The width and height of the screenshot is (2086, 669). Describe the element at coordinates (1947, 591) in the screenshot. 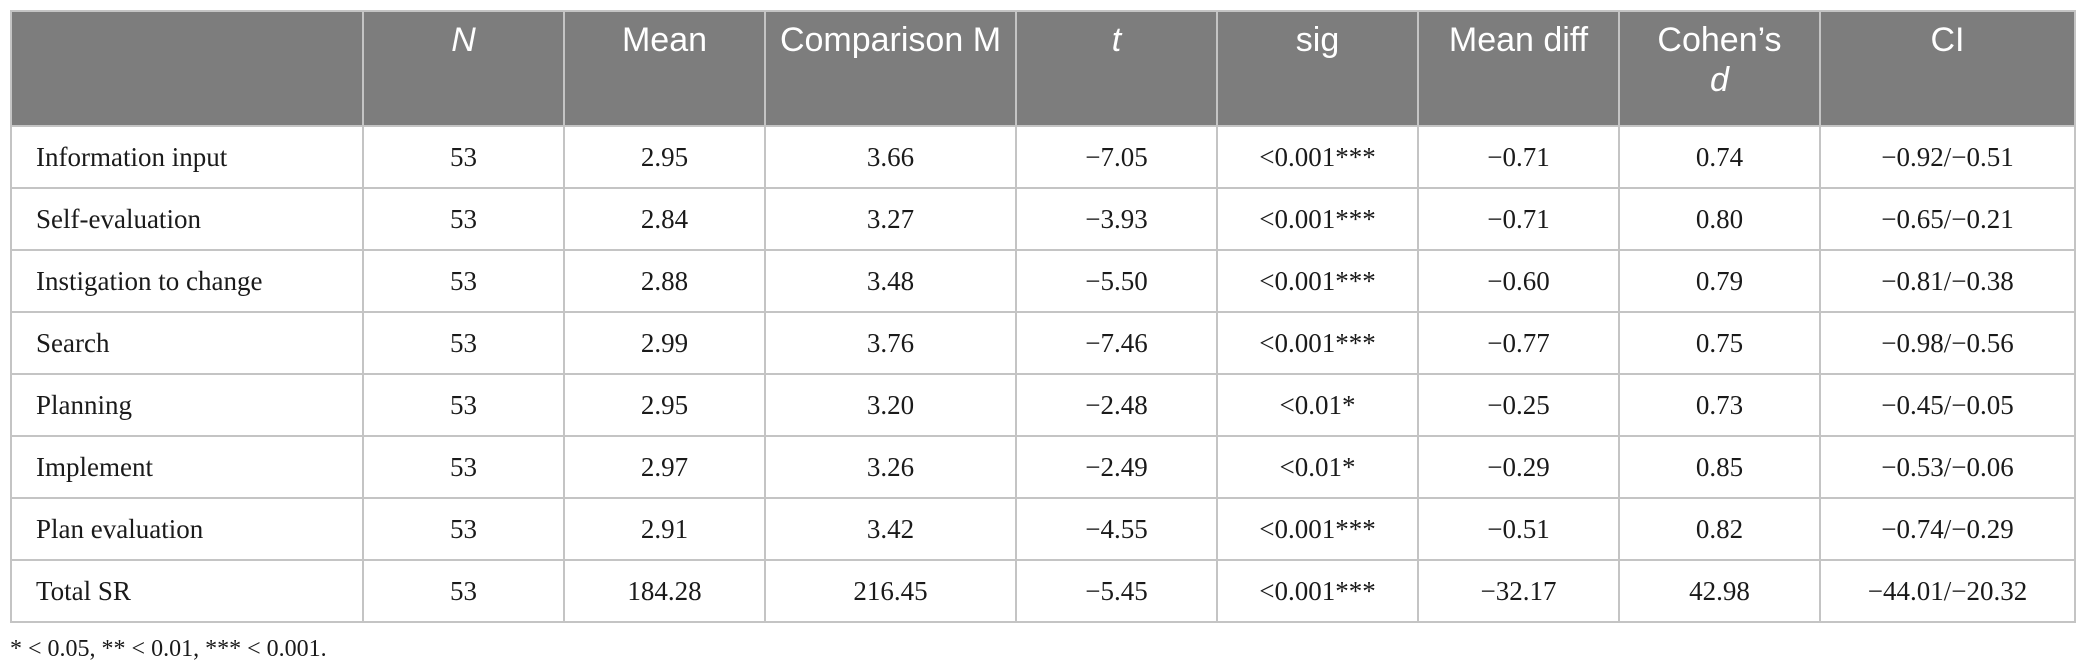

I see `ci-cell: −44.01/−20.32` at that location.